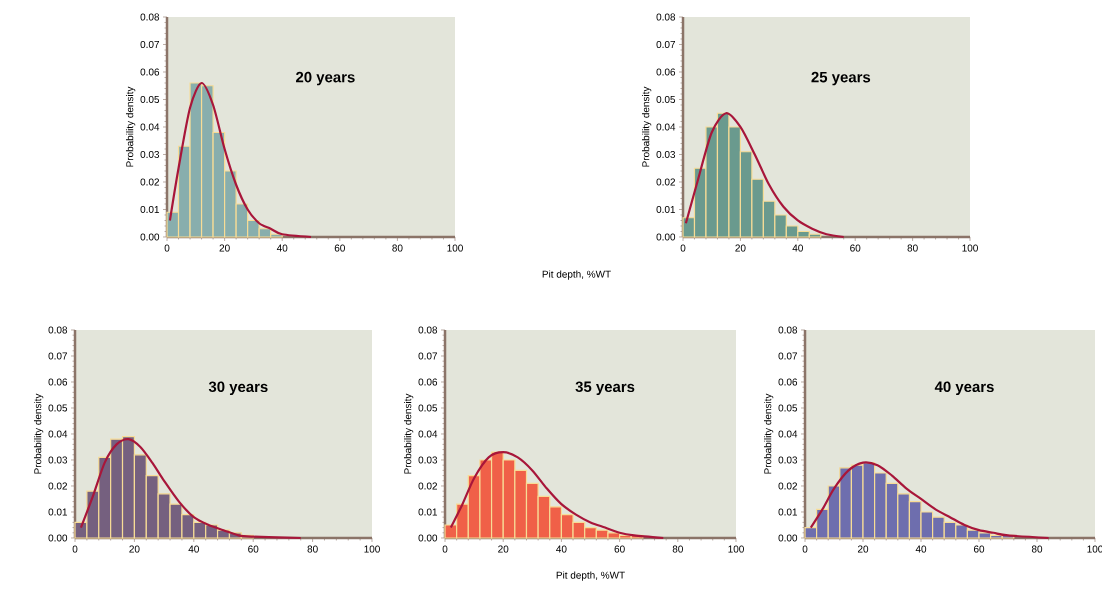  I want to click on text: 35 years, so click(605, 388).